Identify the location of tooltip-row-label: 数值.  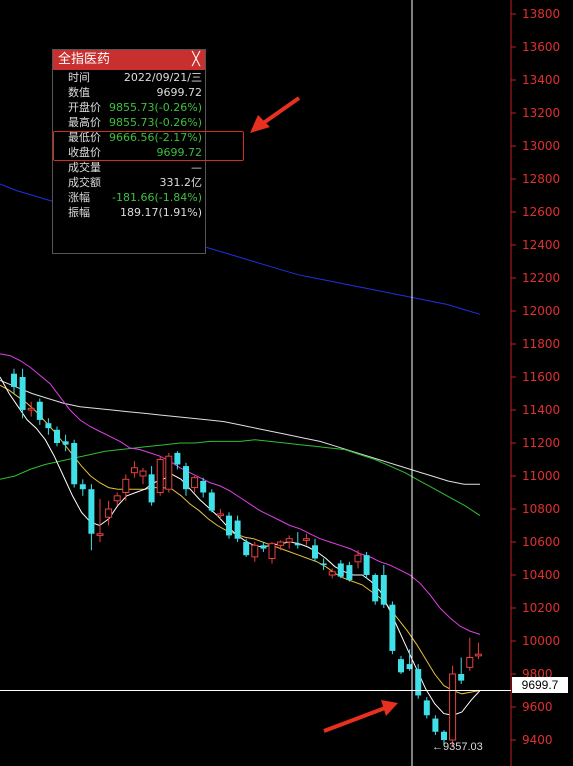
(79, 92).